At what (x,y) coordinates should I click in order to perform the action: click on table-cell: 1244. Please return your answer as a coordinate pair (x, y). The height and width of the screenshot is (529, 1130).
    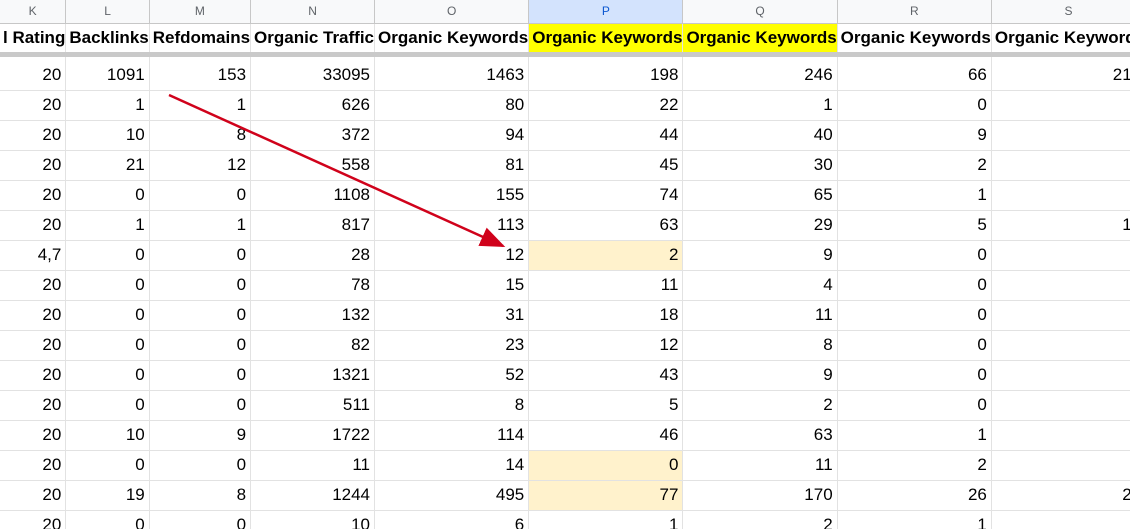
    Looking at the image, I should click on (313, 495).